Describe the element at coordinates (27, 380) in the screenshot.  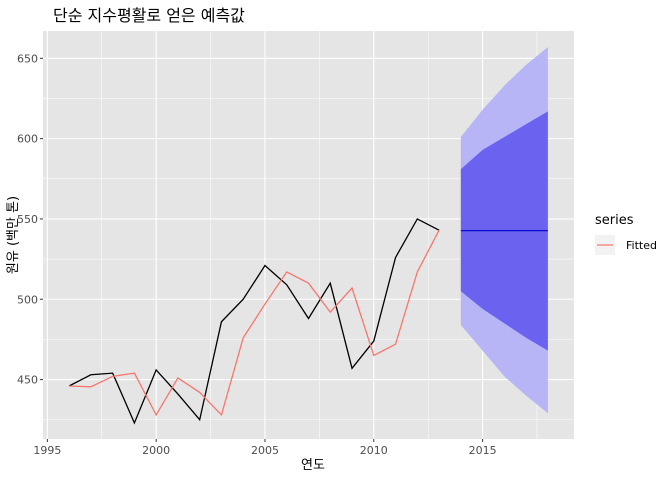
I see `y-tick-label: 450` at that location.